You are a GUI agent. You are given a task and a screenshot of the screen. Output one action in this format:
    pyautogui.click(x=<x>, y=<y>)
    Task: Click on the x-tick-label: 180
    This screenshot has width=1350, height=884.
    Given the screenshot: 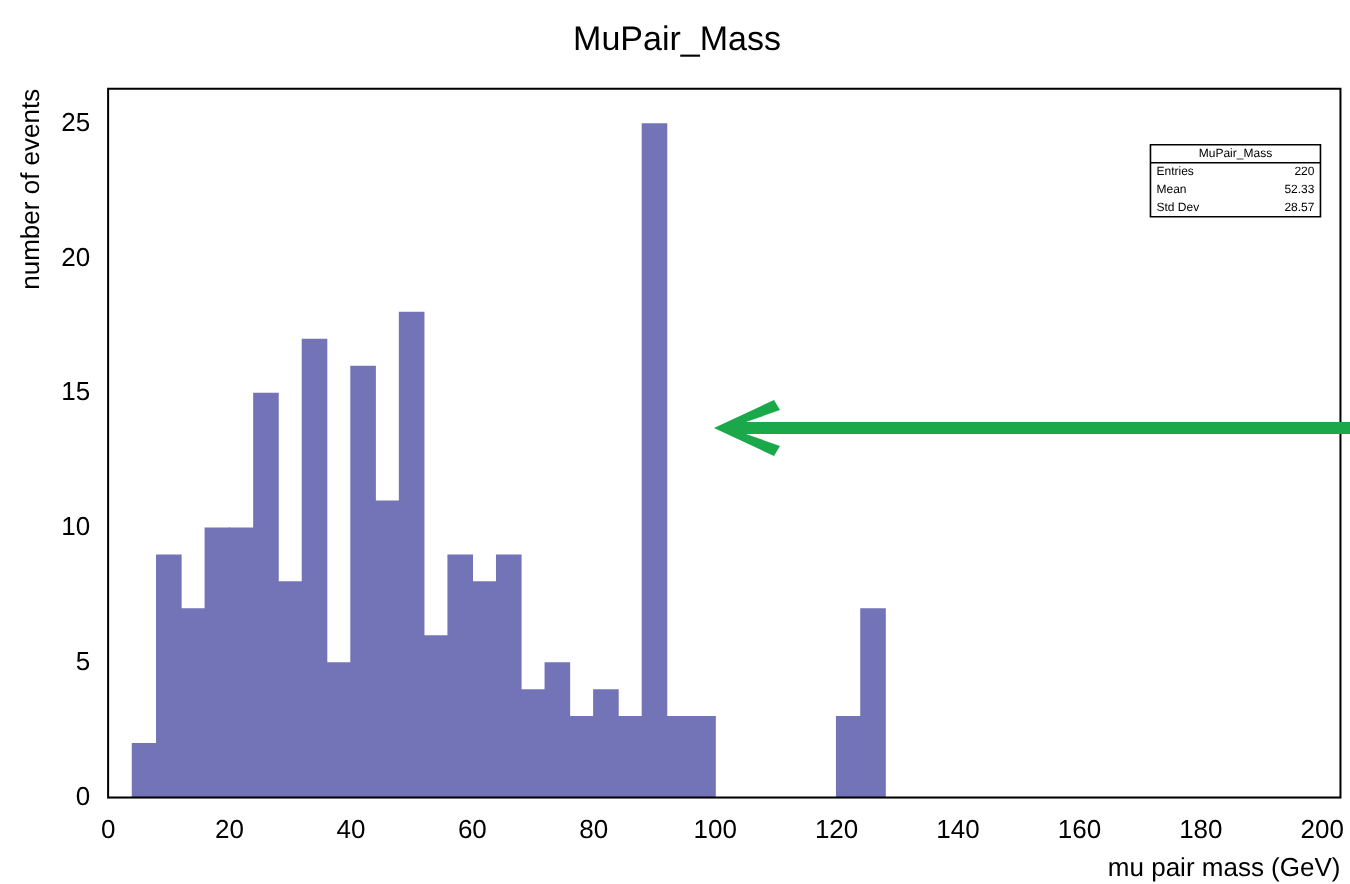 What is the action you would take?
    pyautogui.click(x=1201, y=829)
    